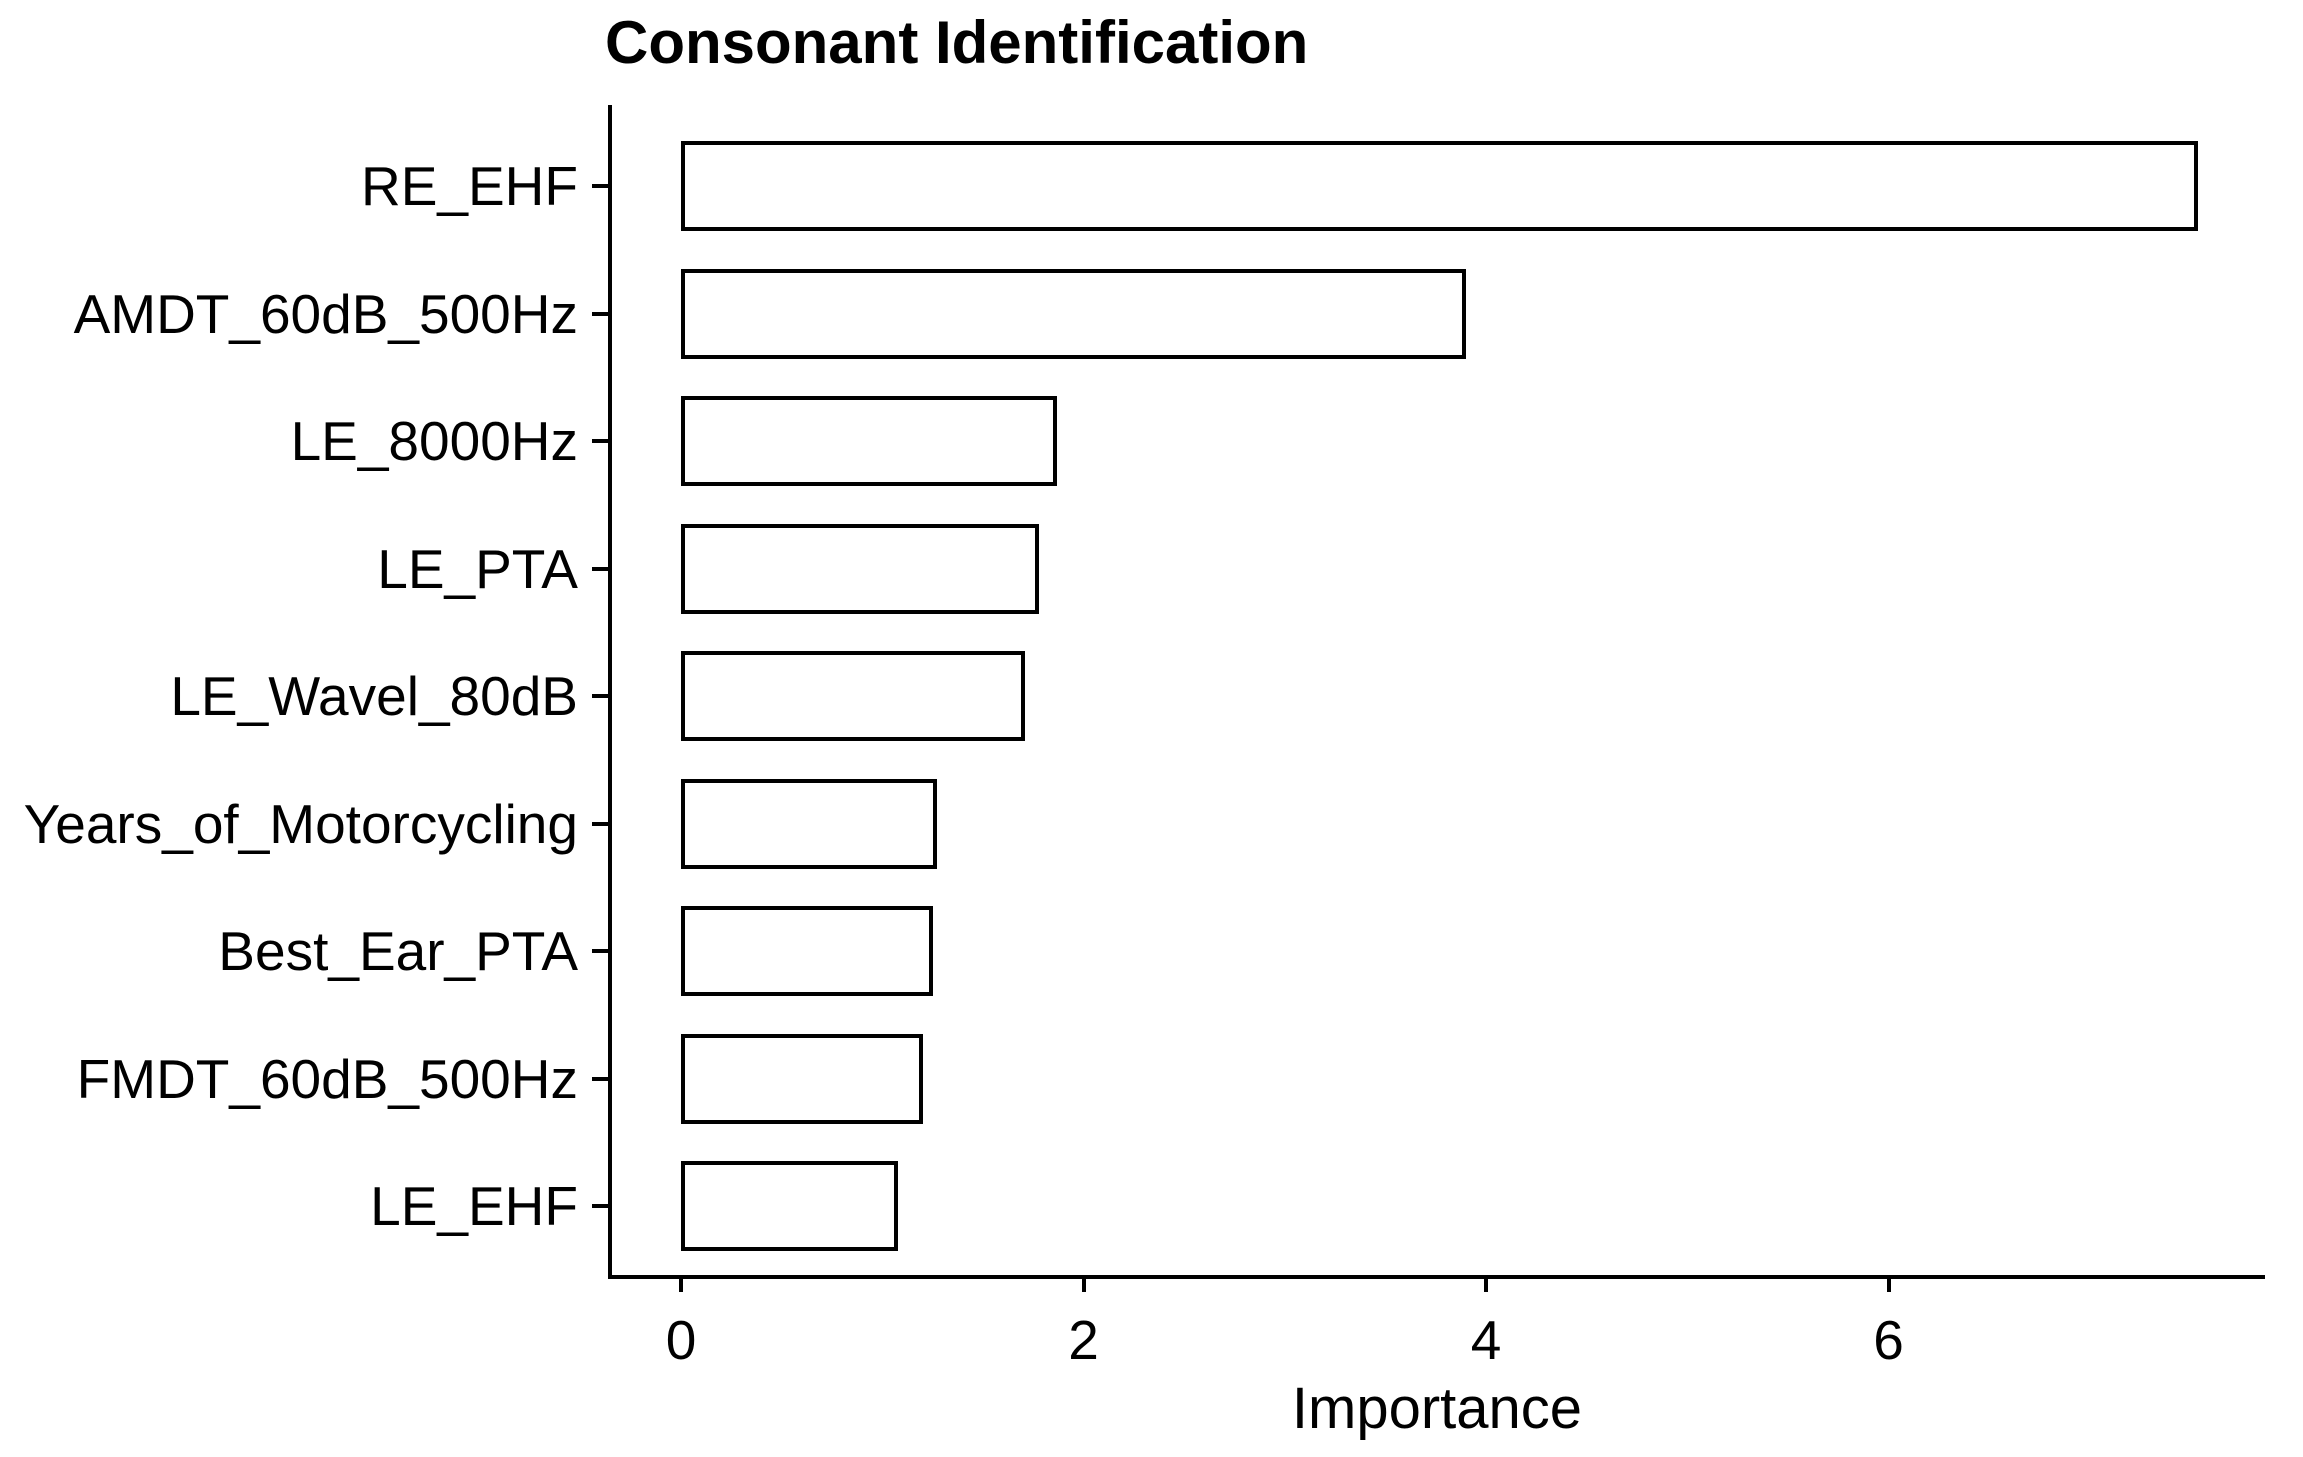 This screenshot has height=1457, width=2303. Describe the element at coordinates (300, 823) in the screenshot. I see `y-tick-label-Years_of_Motorcycling: Years_of_Motorcycling` at that location.